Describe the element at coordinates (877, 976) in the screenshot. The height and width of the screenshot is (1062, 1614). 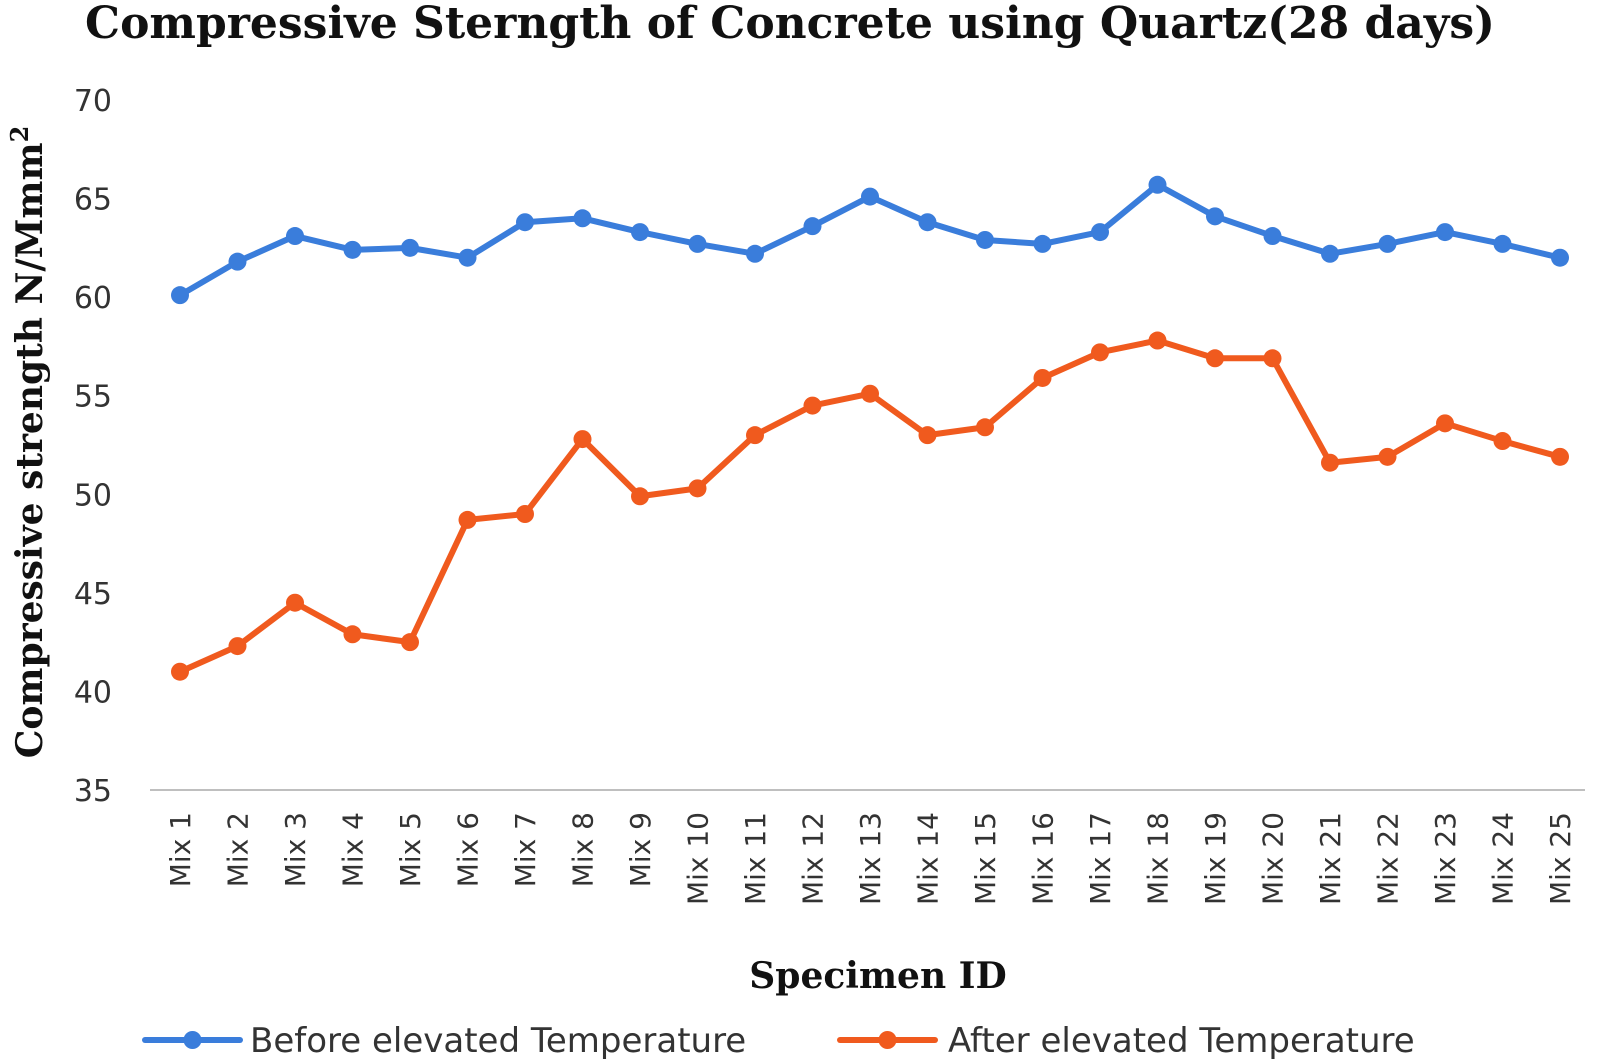
I see `x-axis-title: Specimen ID` at that location.